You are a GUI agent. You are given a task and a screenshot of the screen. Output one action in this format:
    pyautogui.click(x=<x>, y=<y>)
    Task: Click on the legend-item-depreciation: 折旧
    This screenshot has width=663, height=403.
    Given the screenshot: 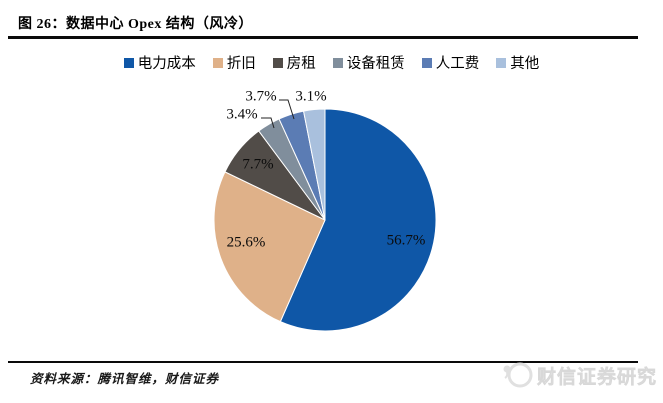 What is the action you would take?
    pyautogui.click(x=234, y=62)
    